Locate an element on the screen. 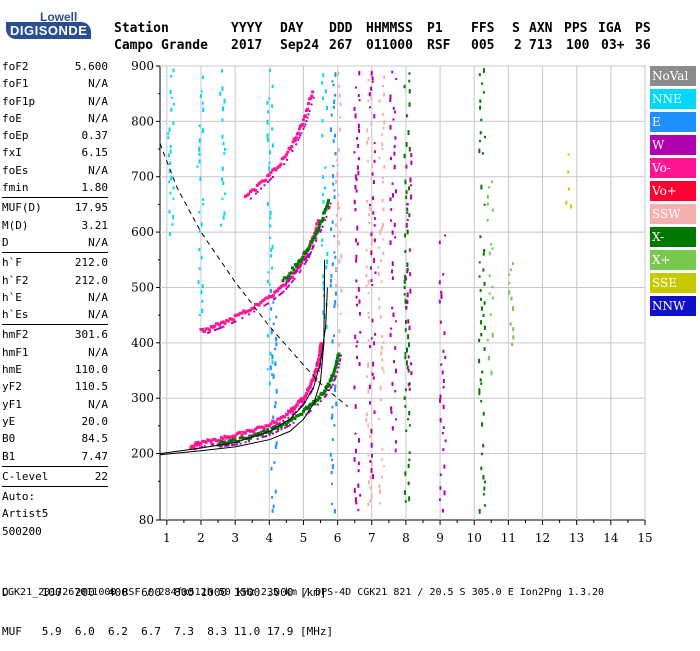 Image resolution: width=700 pixels, height=651 pixels. param-value: N/A is located at coordinates (98, 118).